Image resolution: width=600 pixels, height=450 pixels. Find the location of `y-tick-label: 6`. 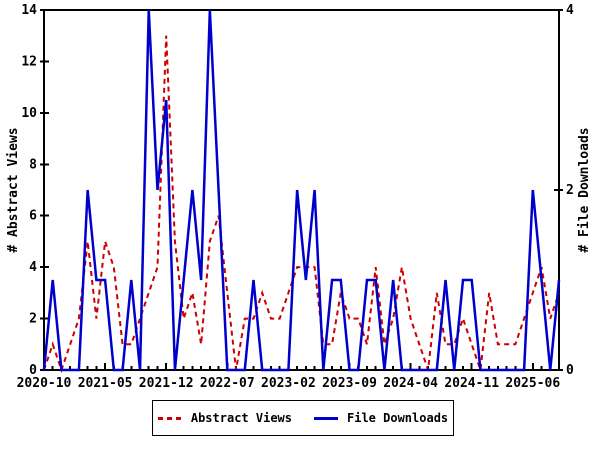

y-tick-label: 6 is located at coordinates (33, 216).